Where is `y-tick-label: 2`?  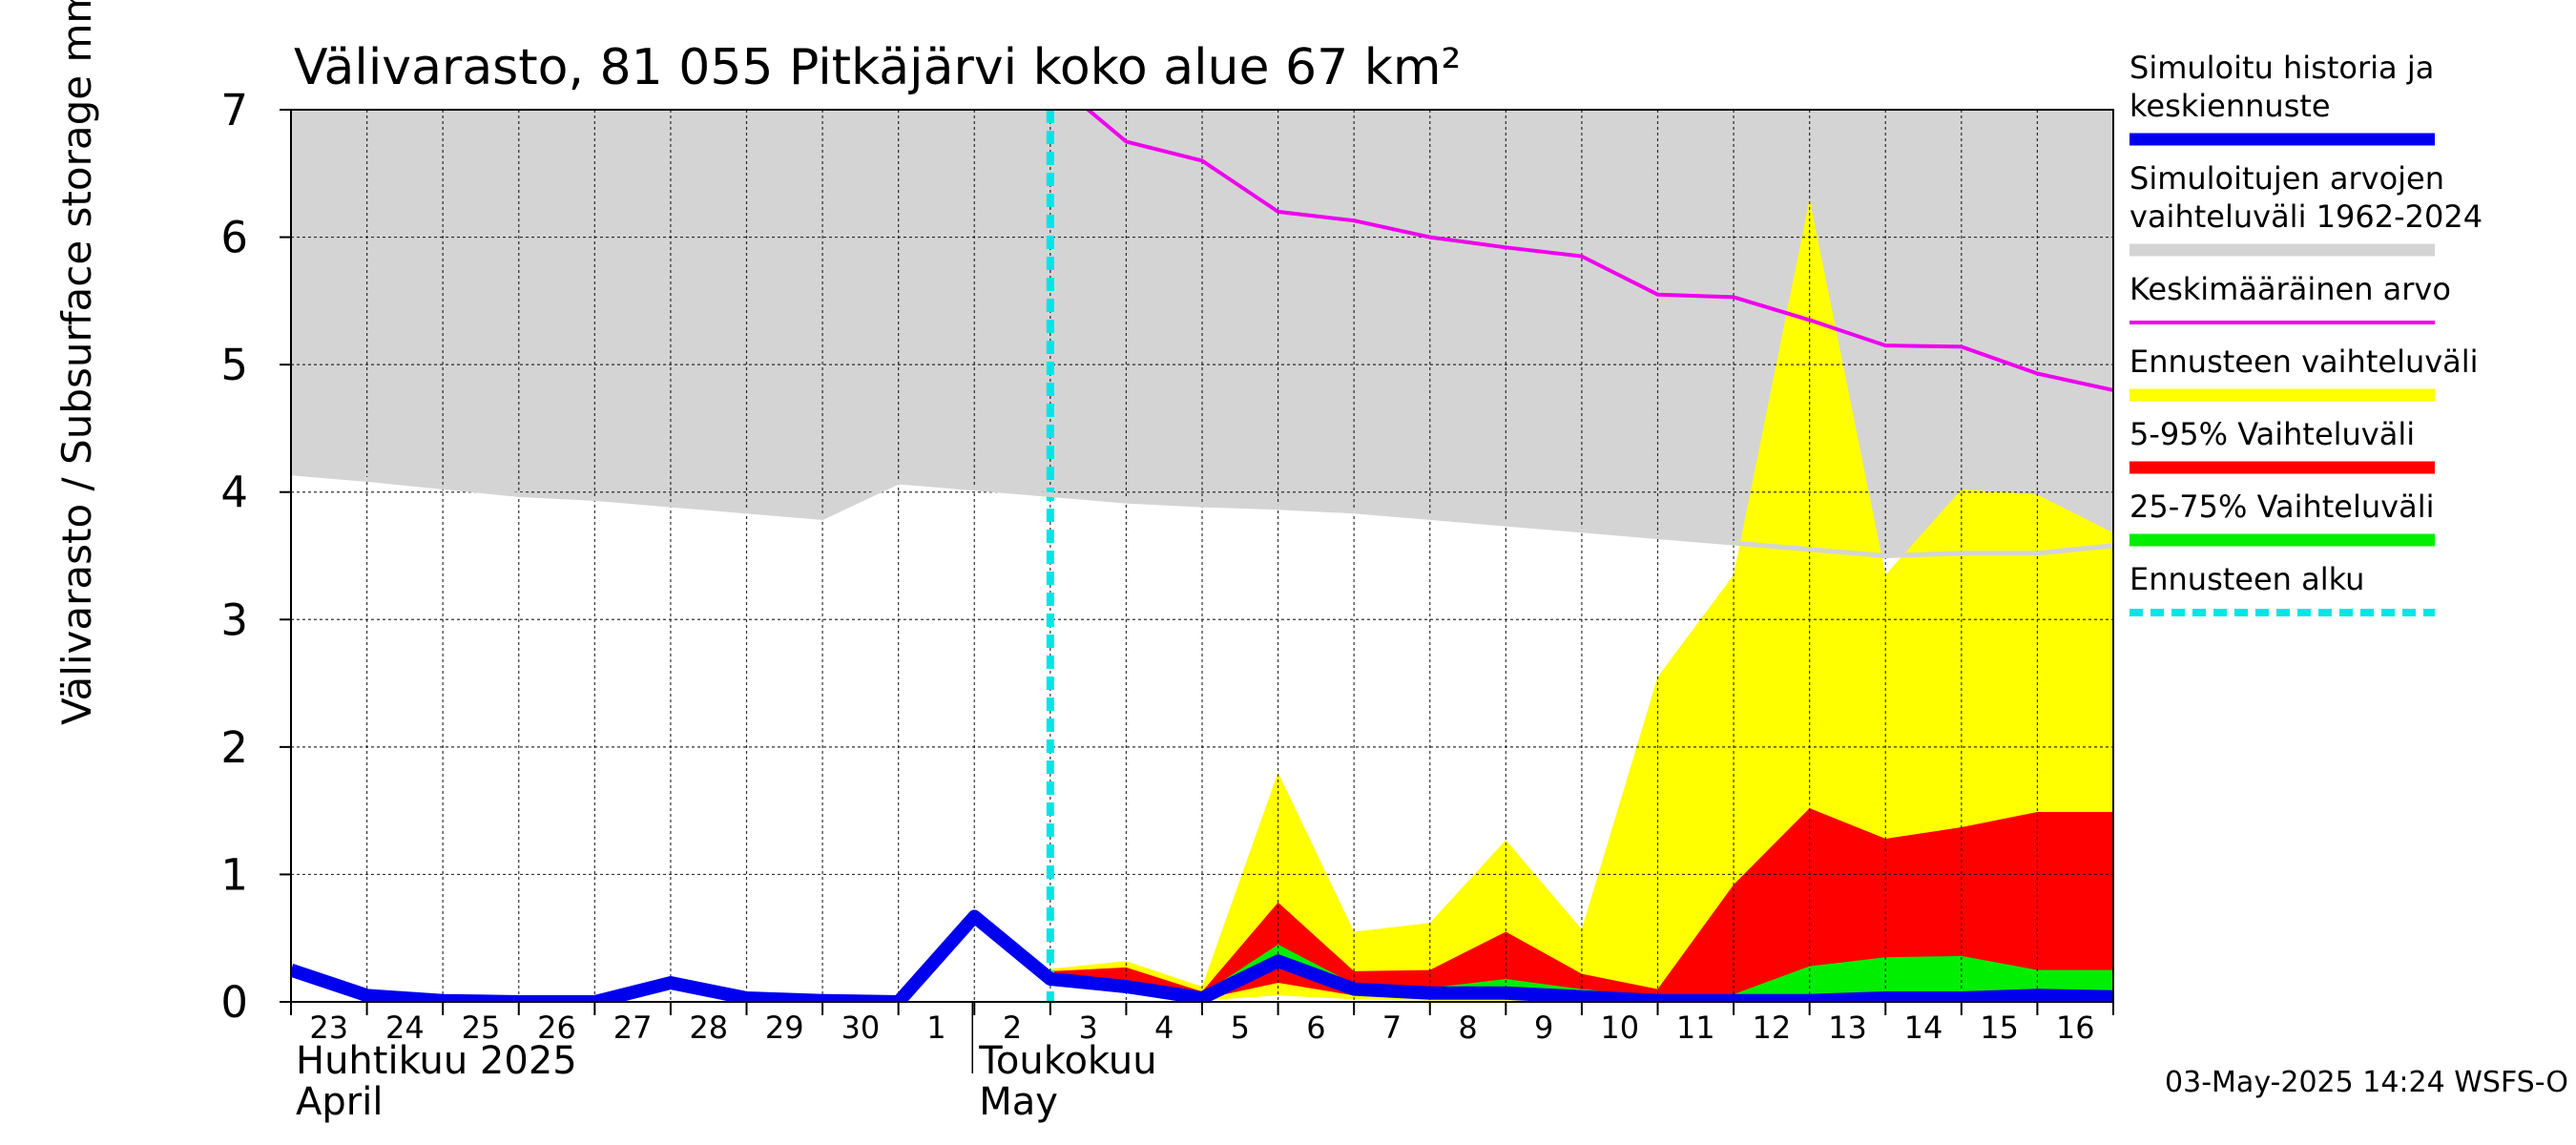 y-tick-label: 2 is located at coordinates (234, 747).